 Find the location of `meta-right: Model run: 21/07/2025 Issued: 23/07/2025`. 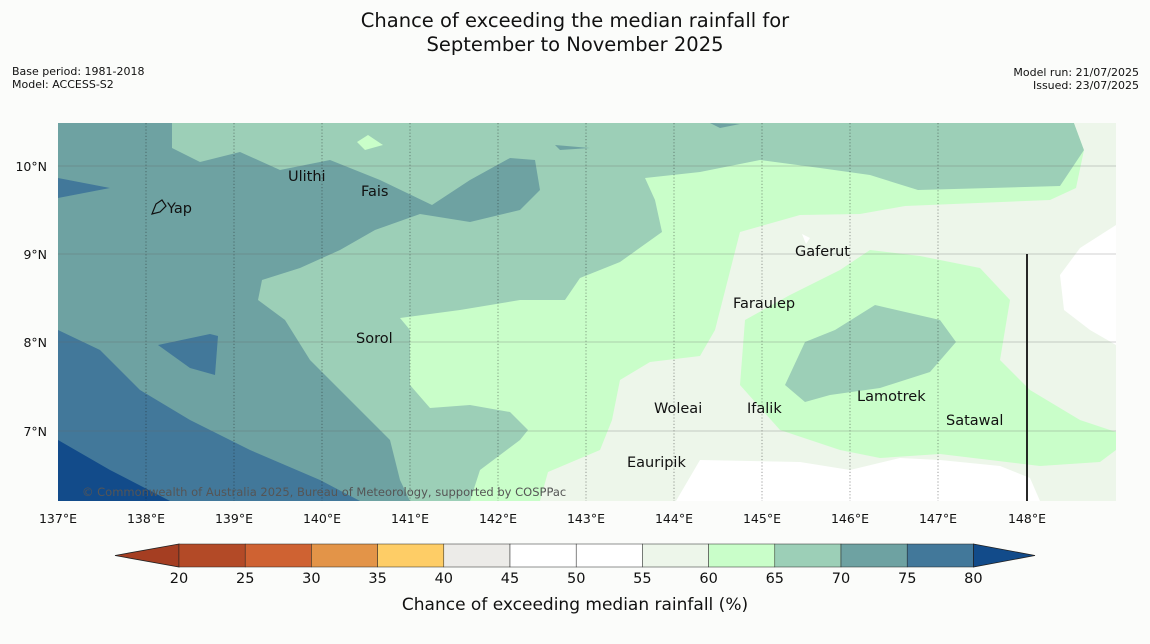

meta-right: Model run: 21/07/2025 Issued: 23/07/2025 is located at coordinates (1076, 79).